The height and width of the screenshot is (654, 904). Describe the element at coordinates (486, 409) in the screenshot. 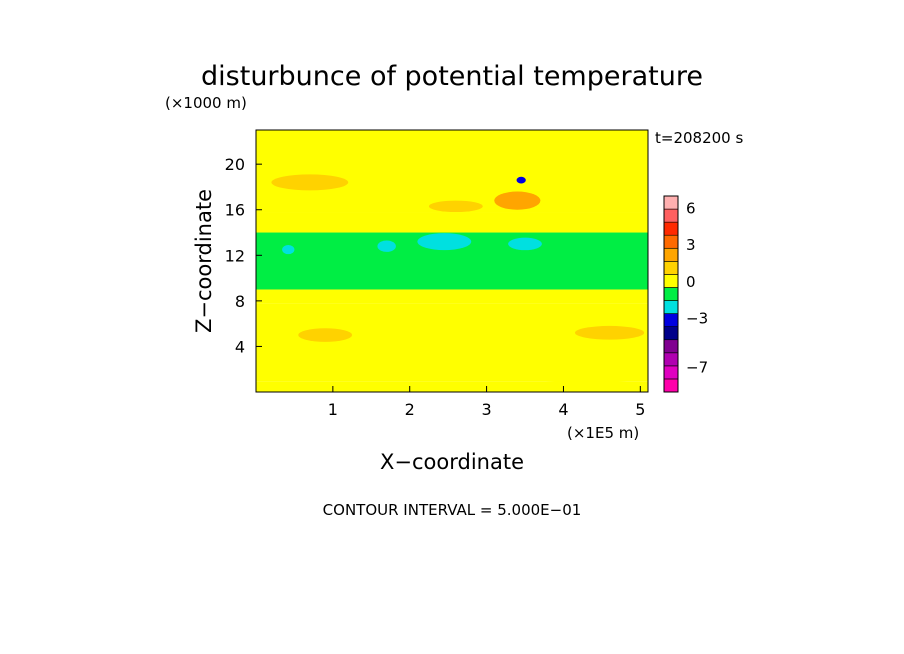

I see `x-tick-label: 3` at that location.